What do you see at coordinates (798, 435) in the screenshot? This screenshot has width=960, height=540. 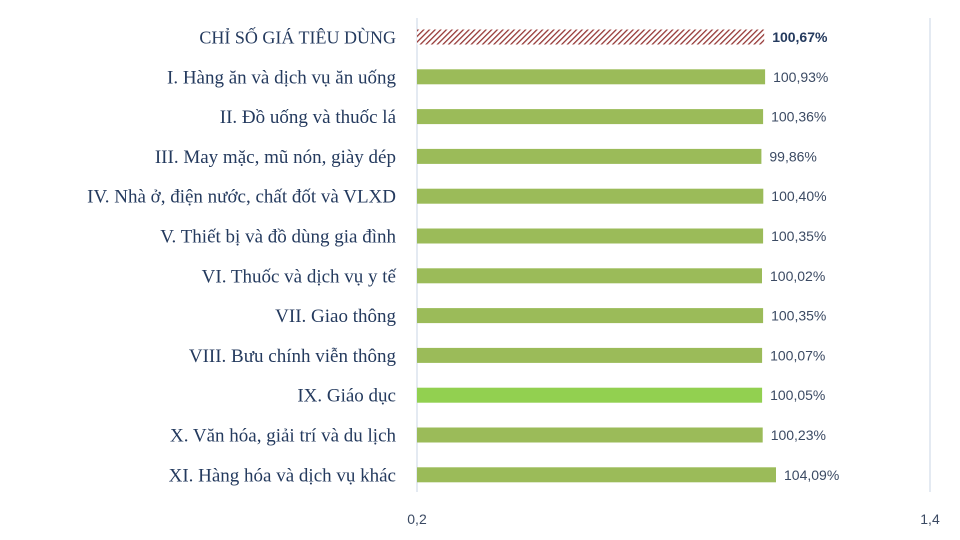 I see `value-label-10: 100,23%` at bounding box center [798, 435].